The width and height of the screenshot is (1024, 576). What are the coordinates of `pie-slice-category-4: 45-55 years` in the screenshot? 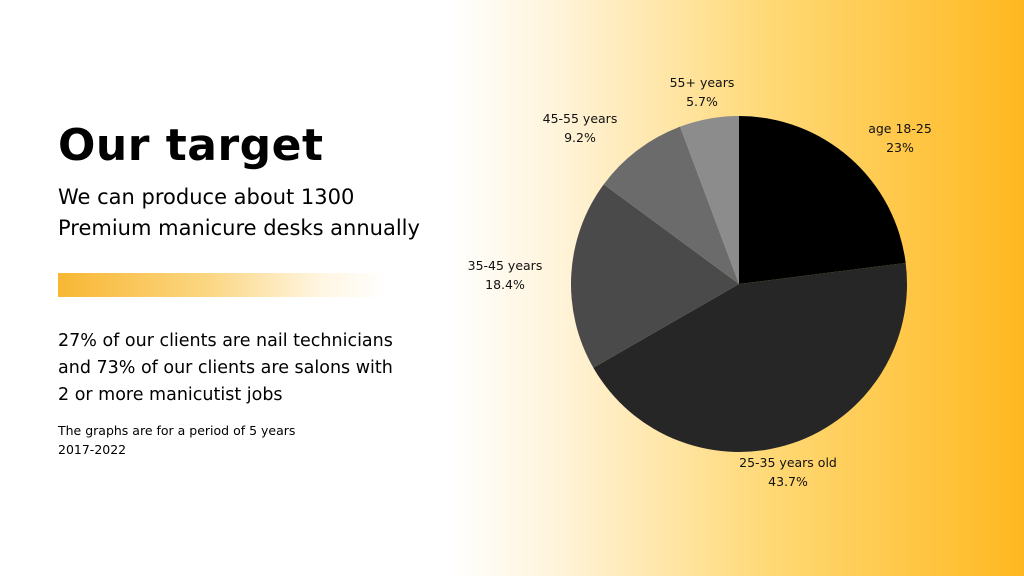 It's located at (580, 118).